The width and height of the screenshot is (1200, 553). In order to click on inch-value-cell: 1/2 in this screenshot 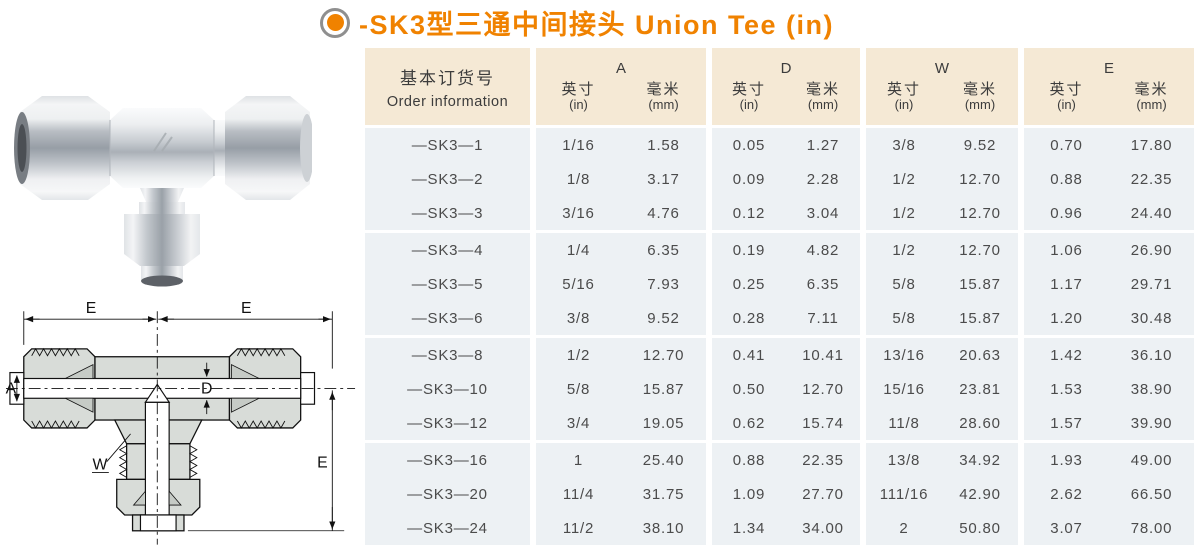, I will do `click(904, 250)`.